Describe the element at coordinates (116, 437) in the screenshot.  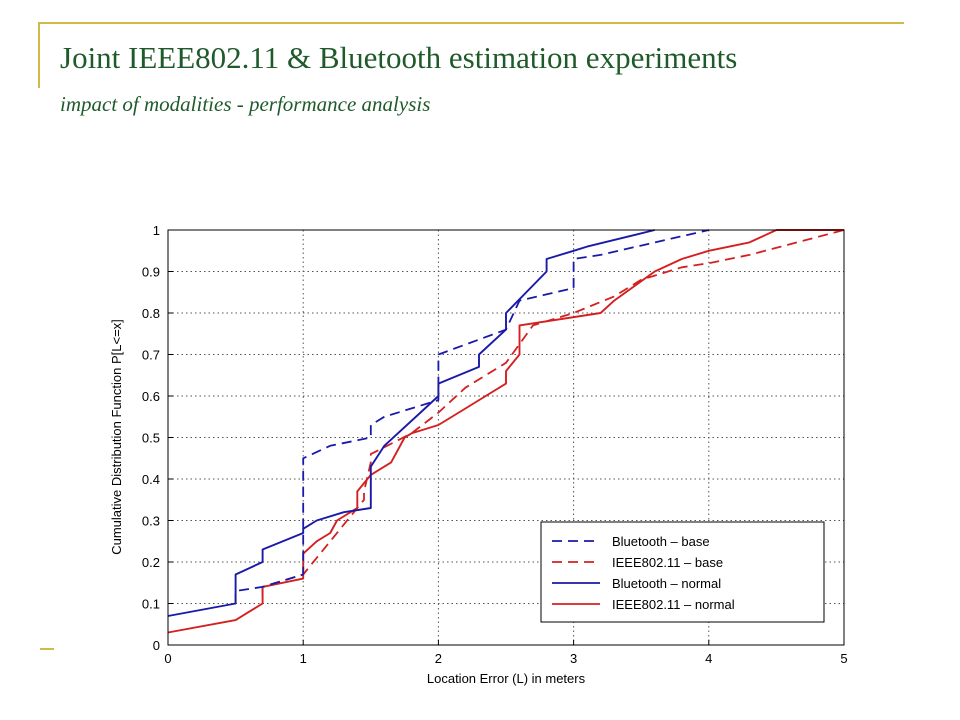
I see `y-axis-label: Cumulative Distribution Function P[L<=x]` at that location.